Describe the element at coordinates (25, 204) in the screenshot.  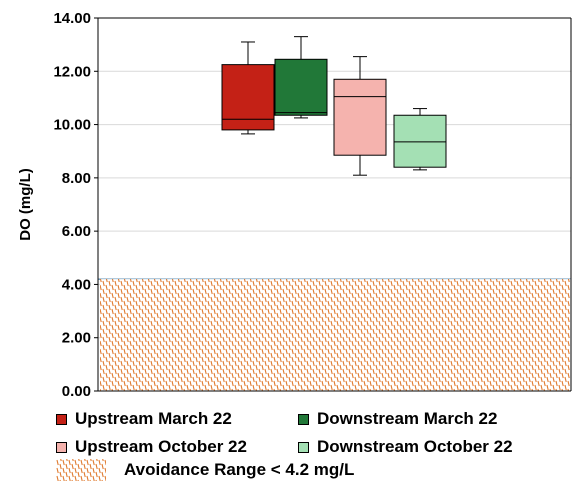
I see `y-axis-title: DO (mg/L)` at that location.